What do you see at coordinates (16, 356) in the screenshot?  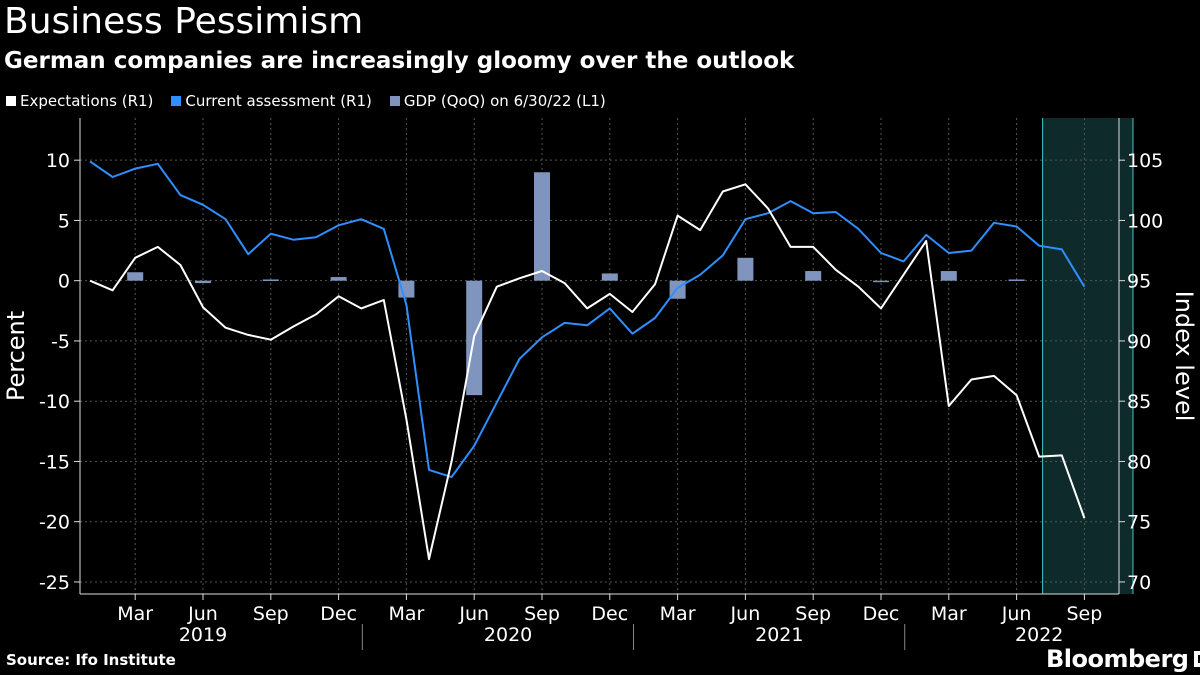 I see `left-axis-title: Percent` at bounding box center [16, 356].